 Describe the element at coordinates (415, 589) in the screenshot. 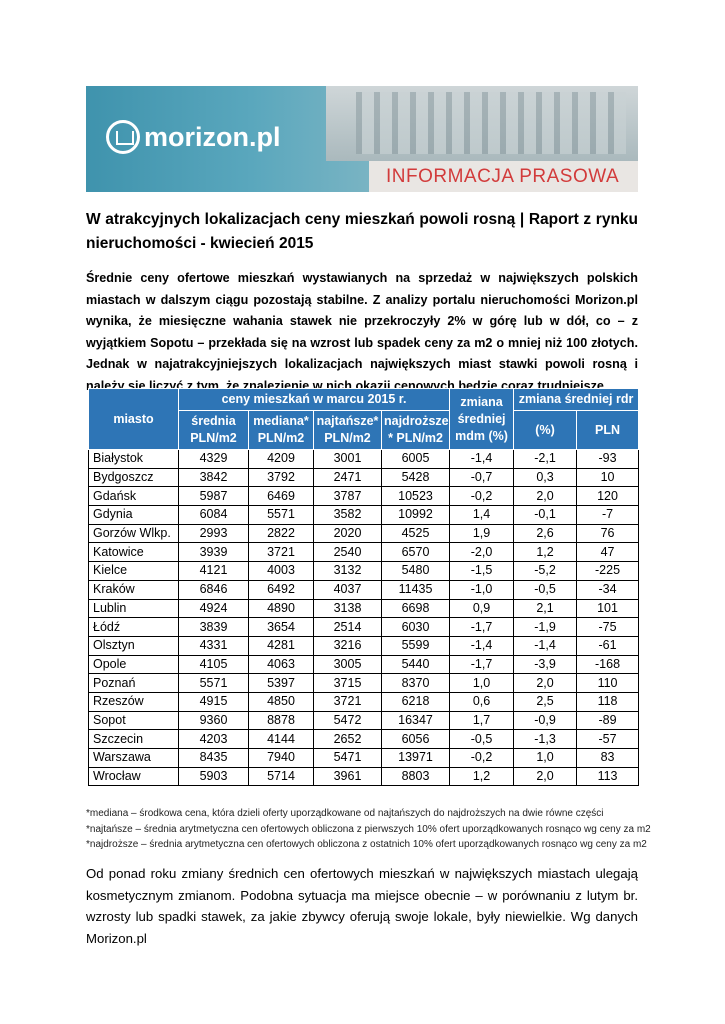

I see `value-cell: 11435` at that location.